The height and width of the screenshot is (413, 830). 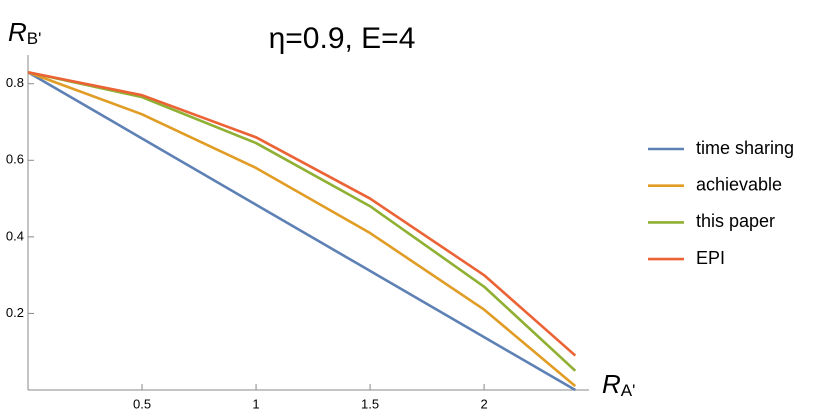 I want to click on y-label-sub: B', so click(x=34, y=38).